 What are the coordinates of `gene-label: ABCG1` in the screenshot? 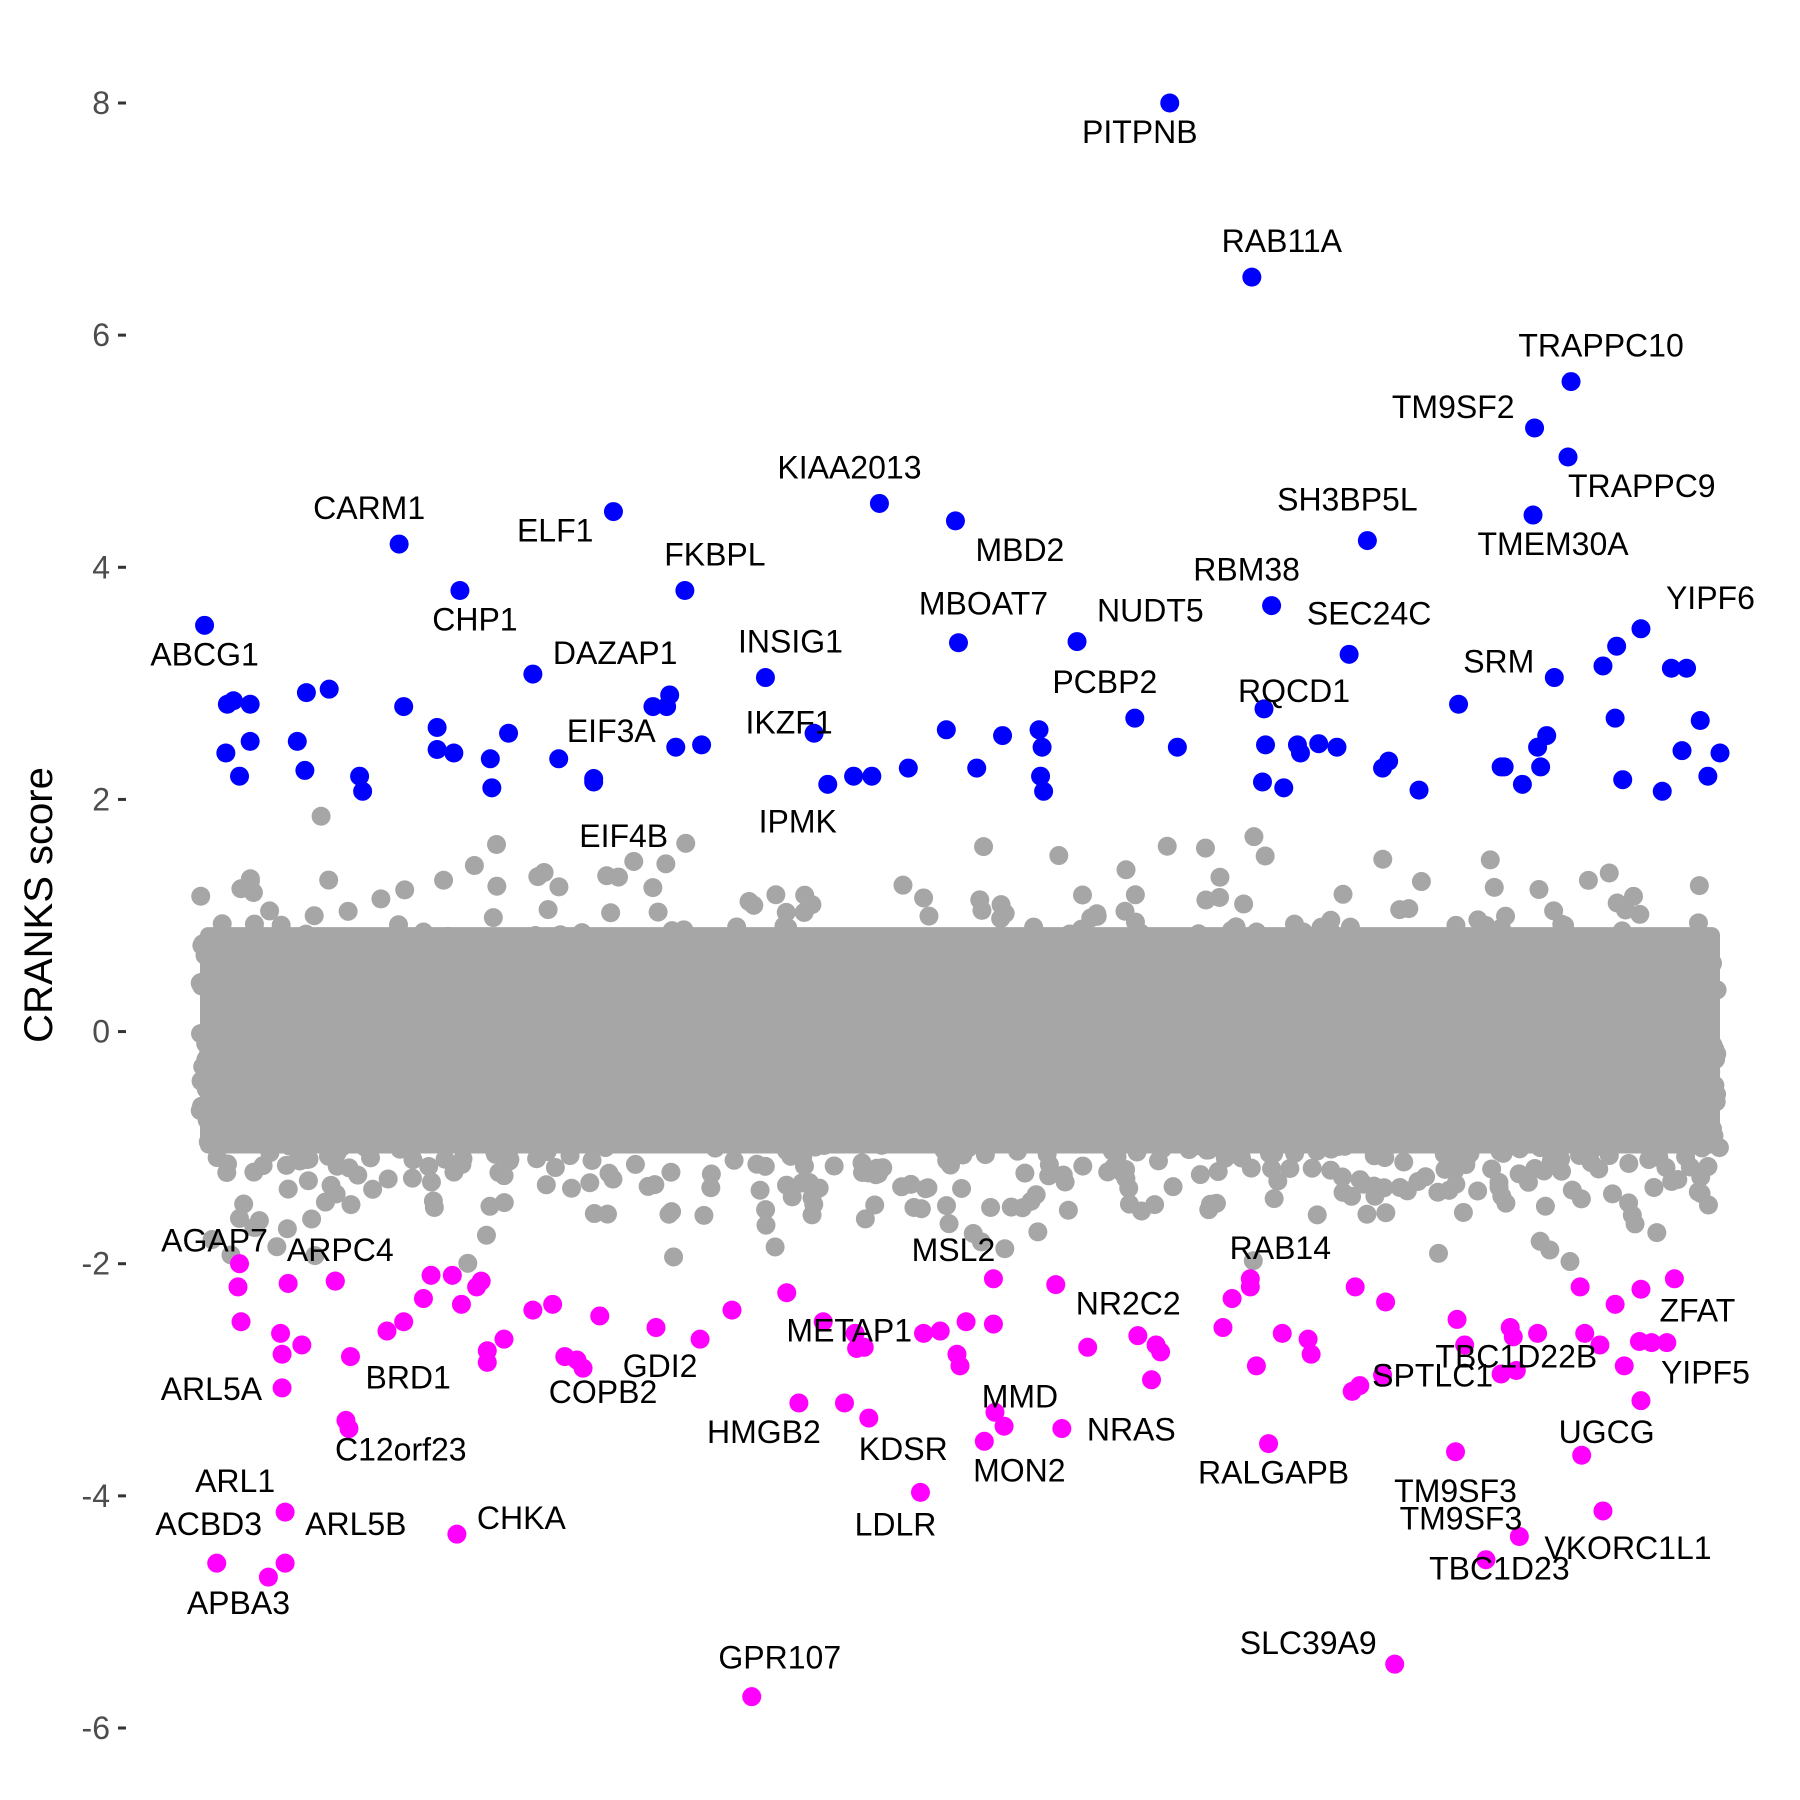 It's located at (204, 654).